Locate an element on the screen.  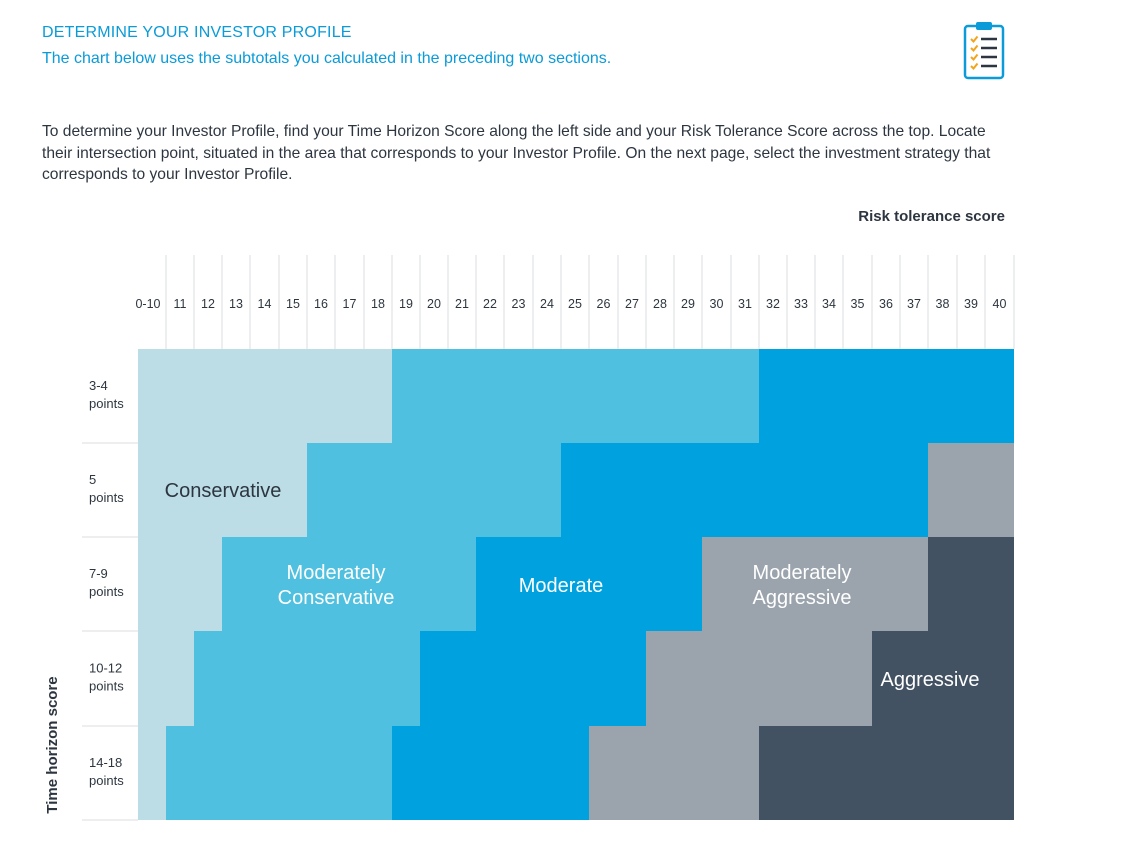
x-tick-label: 12 is located at coordinates (208, 304).